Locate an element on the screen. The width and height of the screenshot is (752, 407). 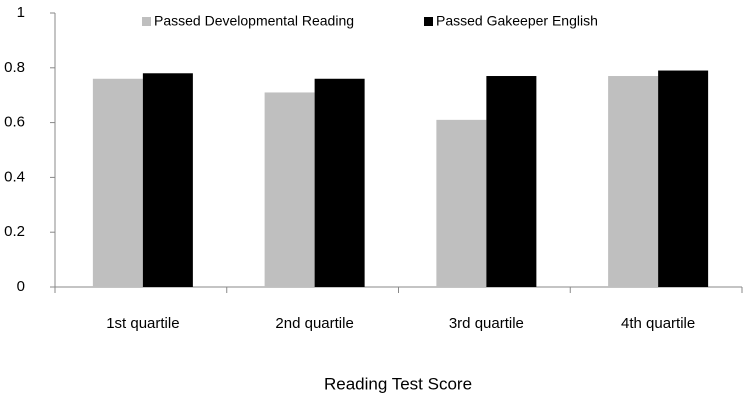
x-axis-label: Reading Test Score is located at coordinates (398, 383).